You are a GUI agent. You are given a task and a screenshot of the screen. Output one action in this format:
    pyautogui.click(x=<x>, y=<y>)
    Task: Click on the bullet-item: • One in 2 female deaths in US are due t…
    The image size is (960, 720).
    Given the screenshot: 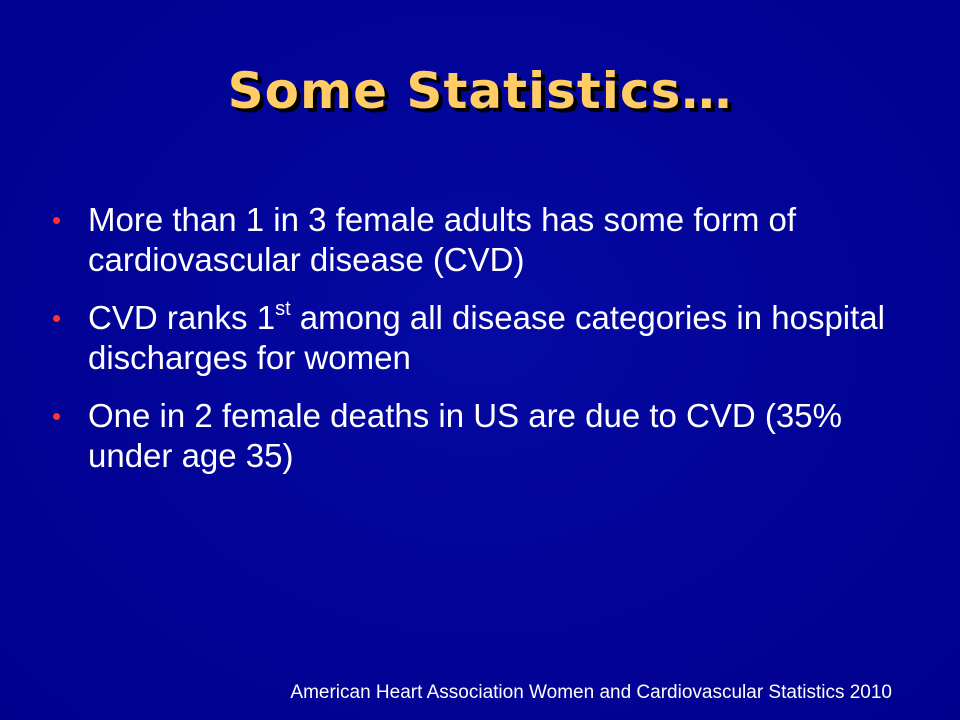 What is the action you would take?
    pyautogui.click(x=492, y=436)
    